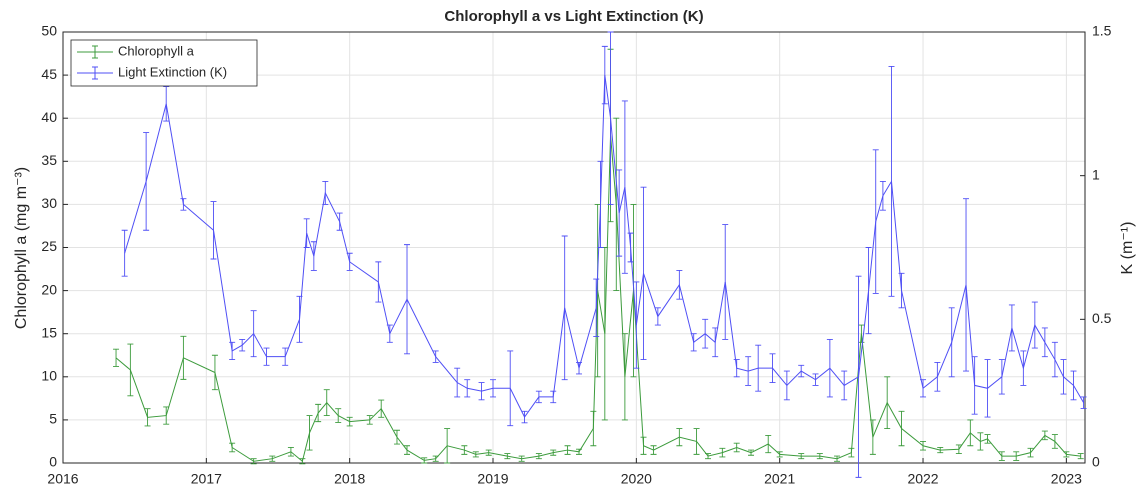 The height and width of the screenshot is (494, 1143). What do you see at coordinates (49, 289) in the screenshot?
I see `y-tick-label: 20` at bounding box center [49, 289].